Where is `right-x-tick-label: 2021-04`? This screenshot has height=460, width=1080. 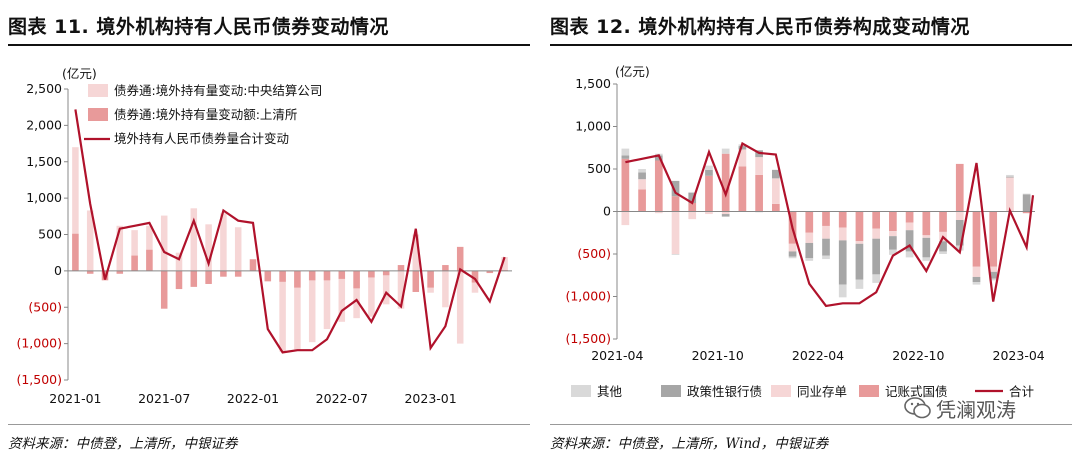 right-x-tick-label: 2021-04 is located at coordinates (617, 355).